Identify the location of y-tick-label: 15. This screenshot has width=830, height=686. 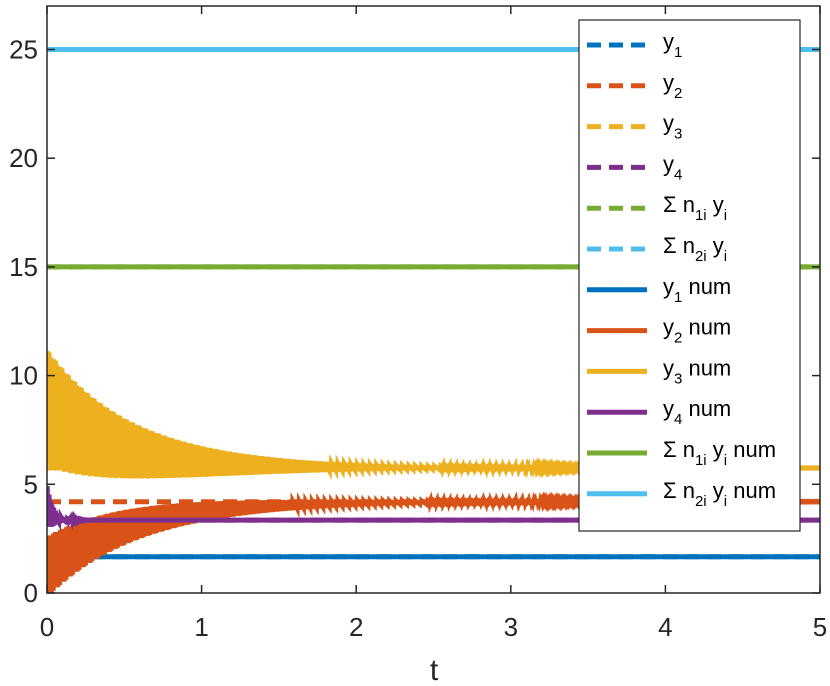
(23, 267).